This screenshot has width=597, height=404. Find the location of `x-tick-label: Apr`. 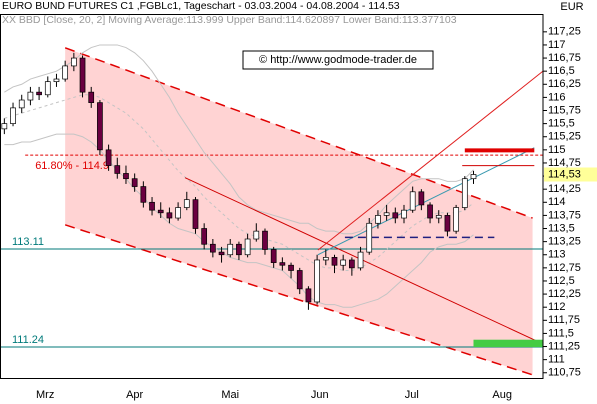

x-tick-label: Apr is located at coordinates (134, 395).